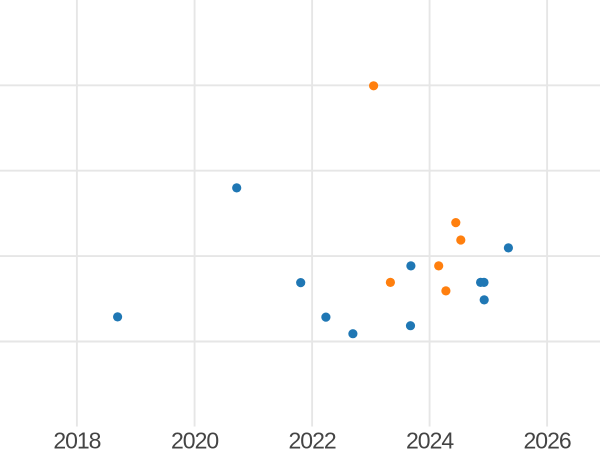  I want to click on svg-text: 2018, so click(76, 439).